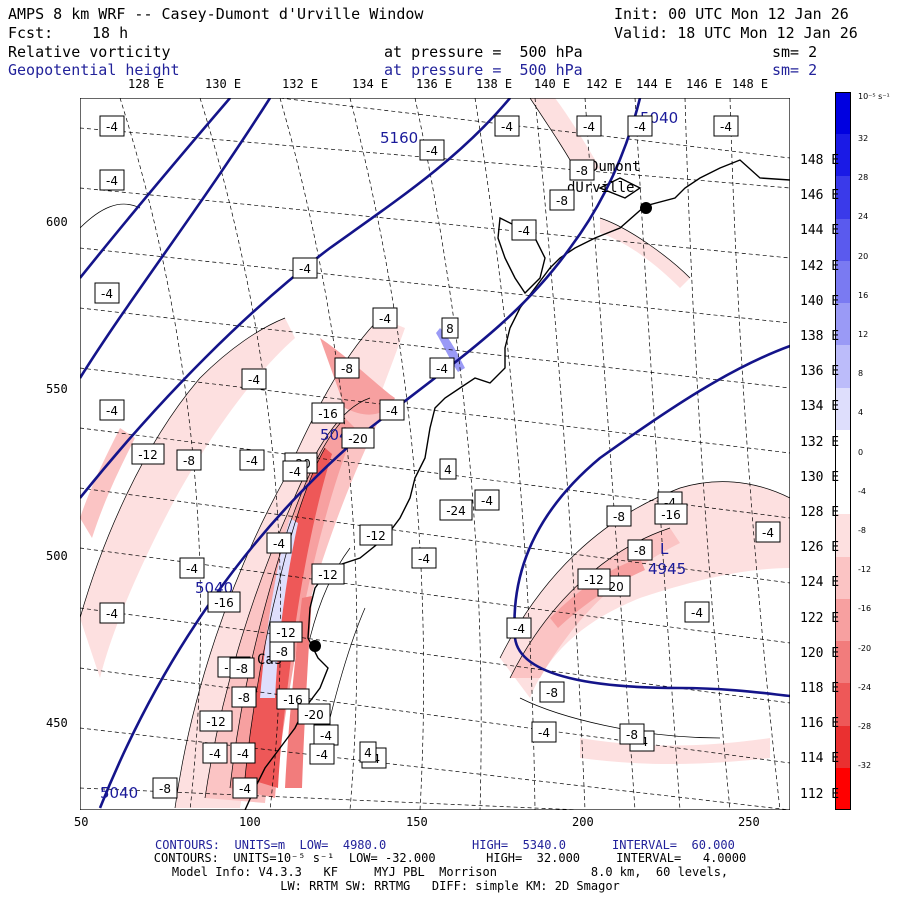 The height and width of the screenshot is (900, 900). What do you see at coordinates (820, 512) in the screenshot?
I see `lat-label: 128 E` at bounding box center [820, 512].